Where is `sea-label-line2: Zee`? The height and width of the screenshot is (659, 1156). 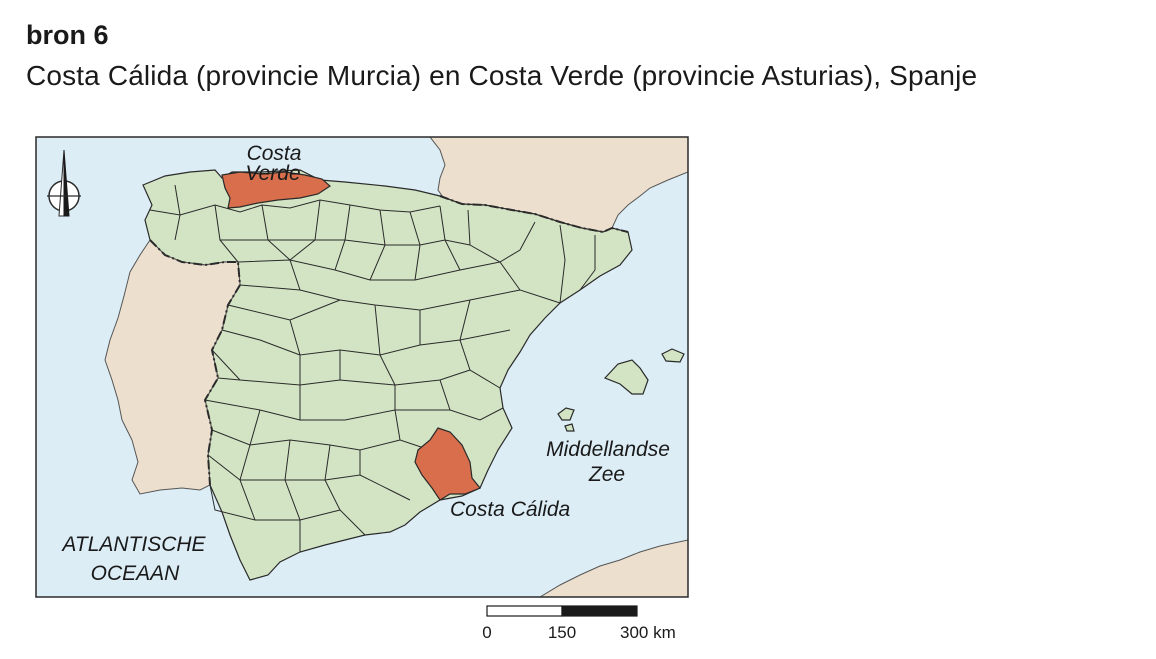 sea-label-line2: Zee is located at coordinates (606, 474).